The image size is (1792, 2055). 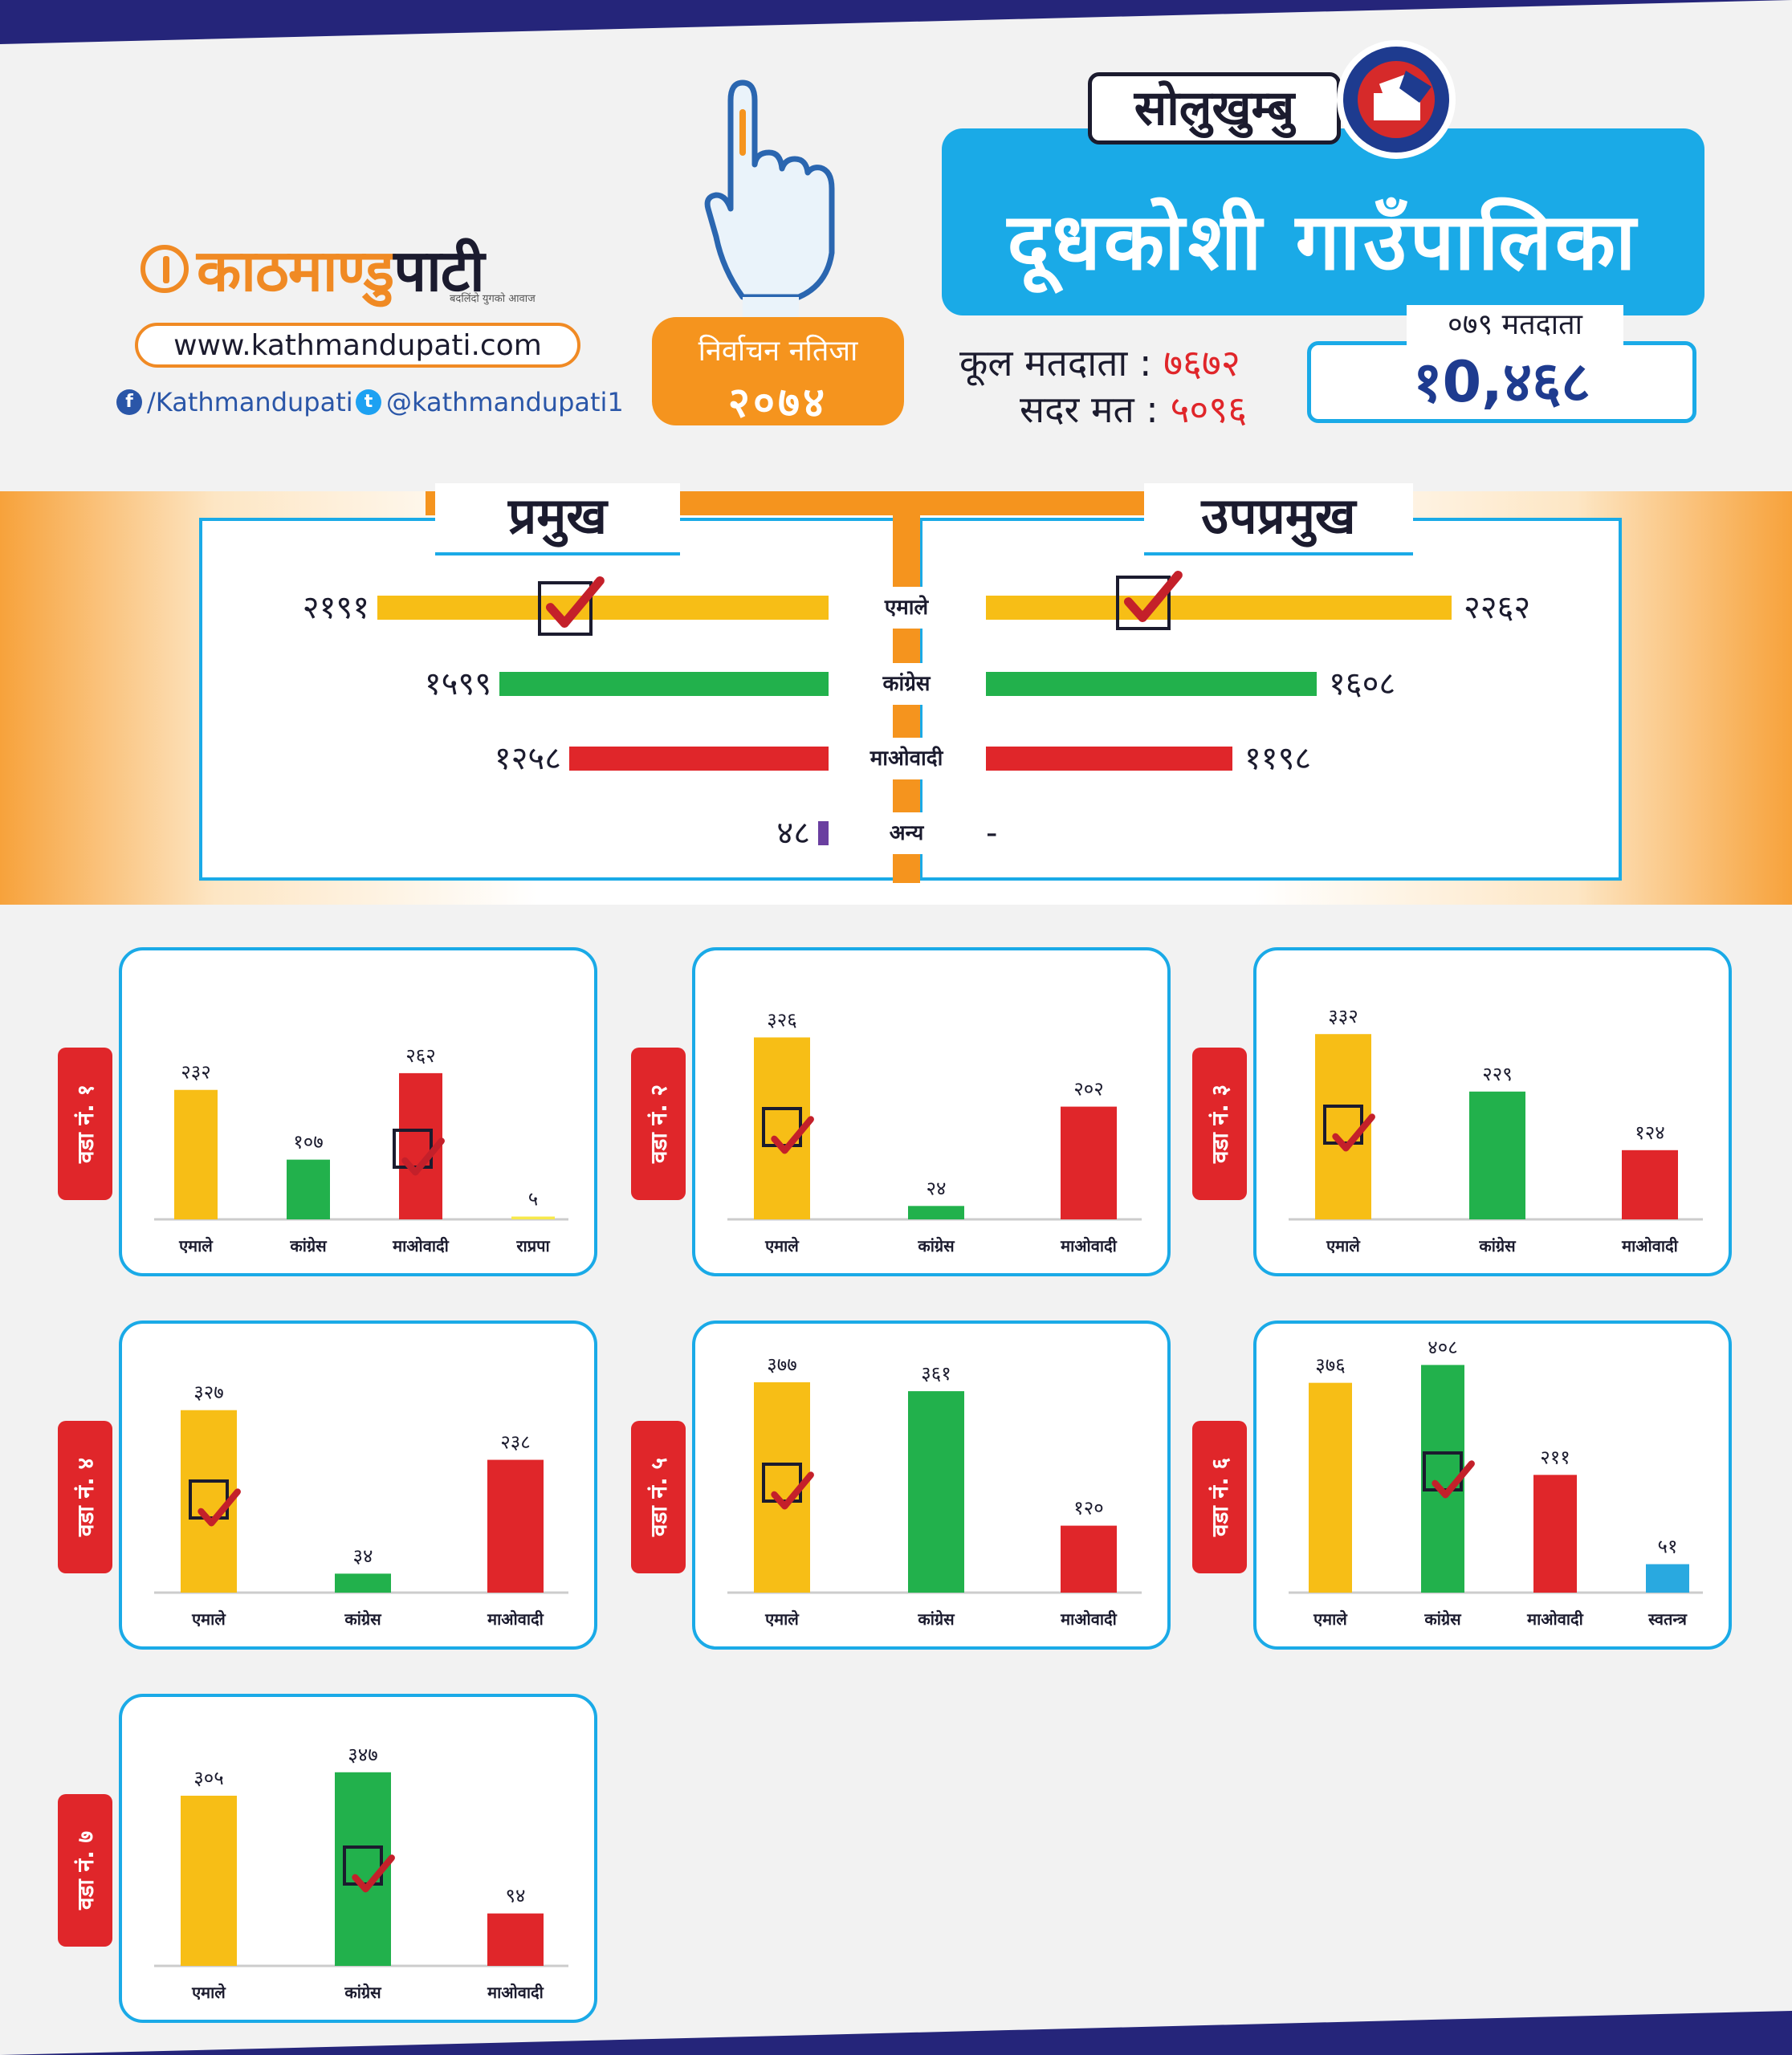 I want to click on voting-finger-icon, so click(x=769, y=198).